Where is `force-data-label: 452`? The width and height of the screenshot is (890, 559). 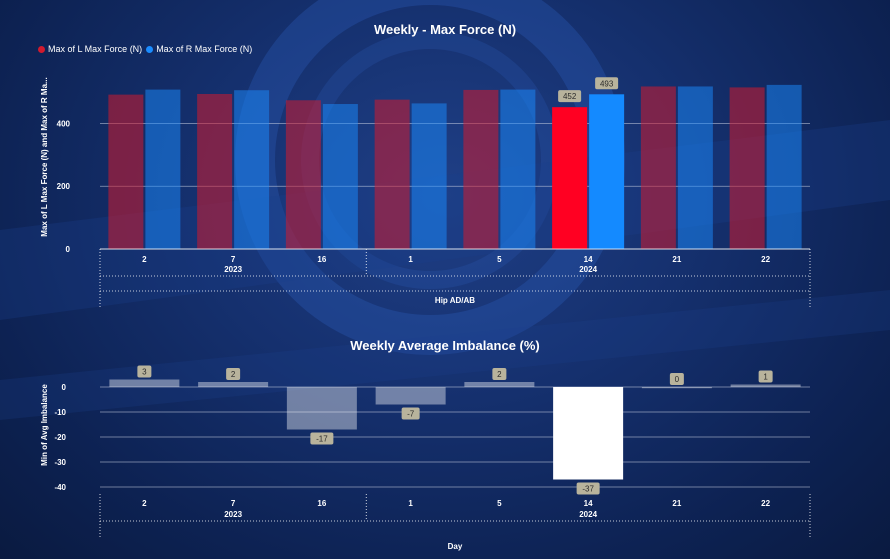 force-data-label: 452 is located at coordinates (570, 96).